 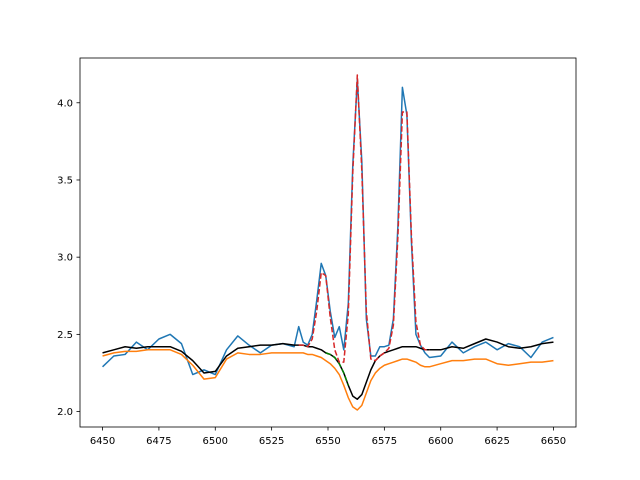 I want to click on y-tick-label: 3.0, so click(x=65, y=258).